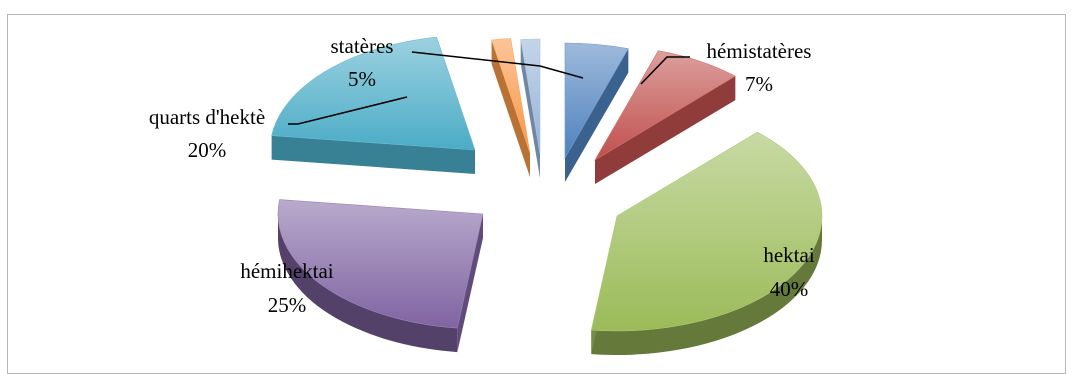 Image resolution: width=1074 pixels, height=374 pixels. Describe the element at coordinates (287, 305) in the screenshot. I see `label-hemihektai-pct: 25%` at that location.